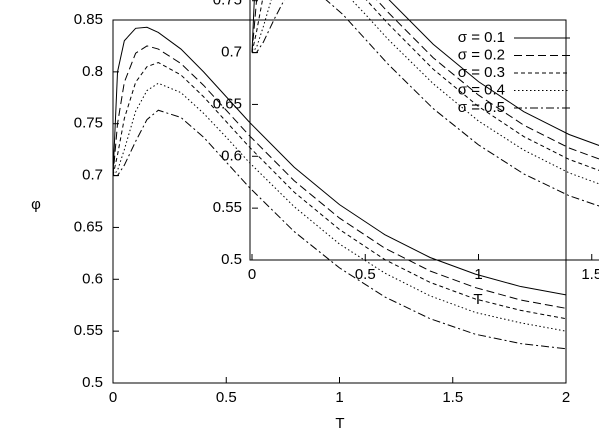  I want to click on y-axis-label: φ, so click(36, 204).